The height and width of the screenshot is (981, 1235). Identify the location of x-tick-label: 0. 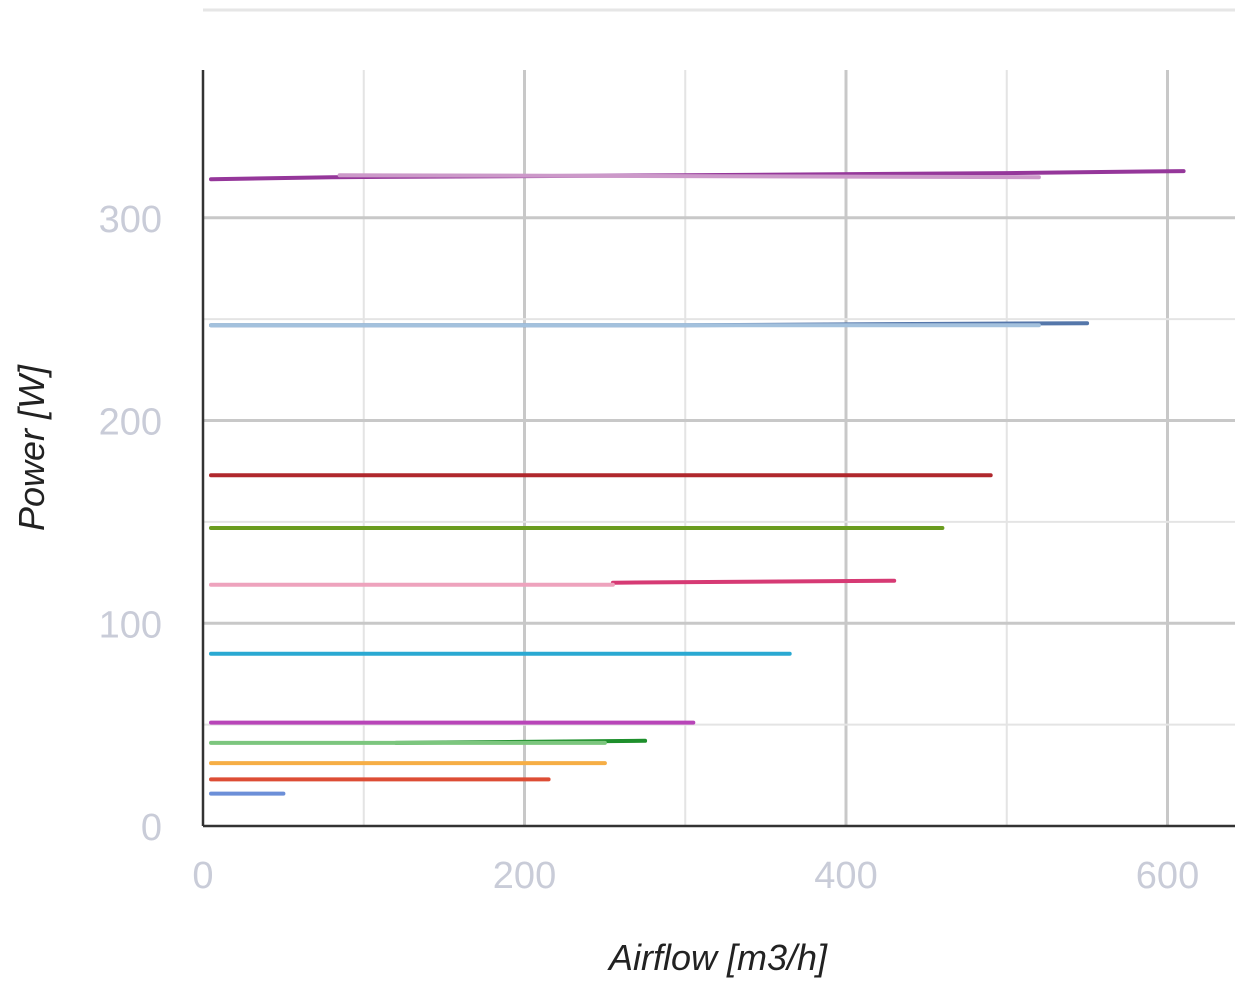
(202, 876).